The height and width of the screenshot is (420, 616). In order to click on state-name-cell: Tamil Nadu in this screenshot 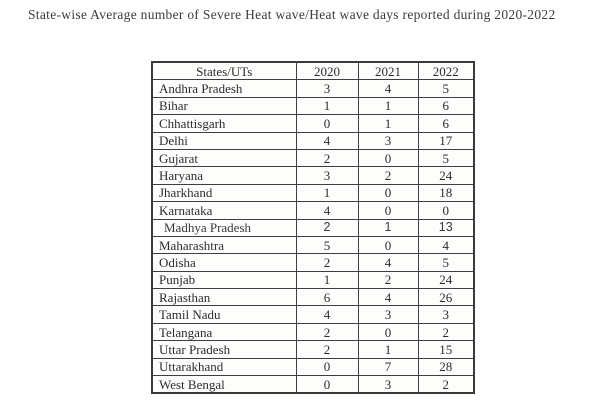, I will do `click(224, 314)`.